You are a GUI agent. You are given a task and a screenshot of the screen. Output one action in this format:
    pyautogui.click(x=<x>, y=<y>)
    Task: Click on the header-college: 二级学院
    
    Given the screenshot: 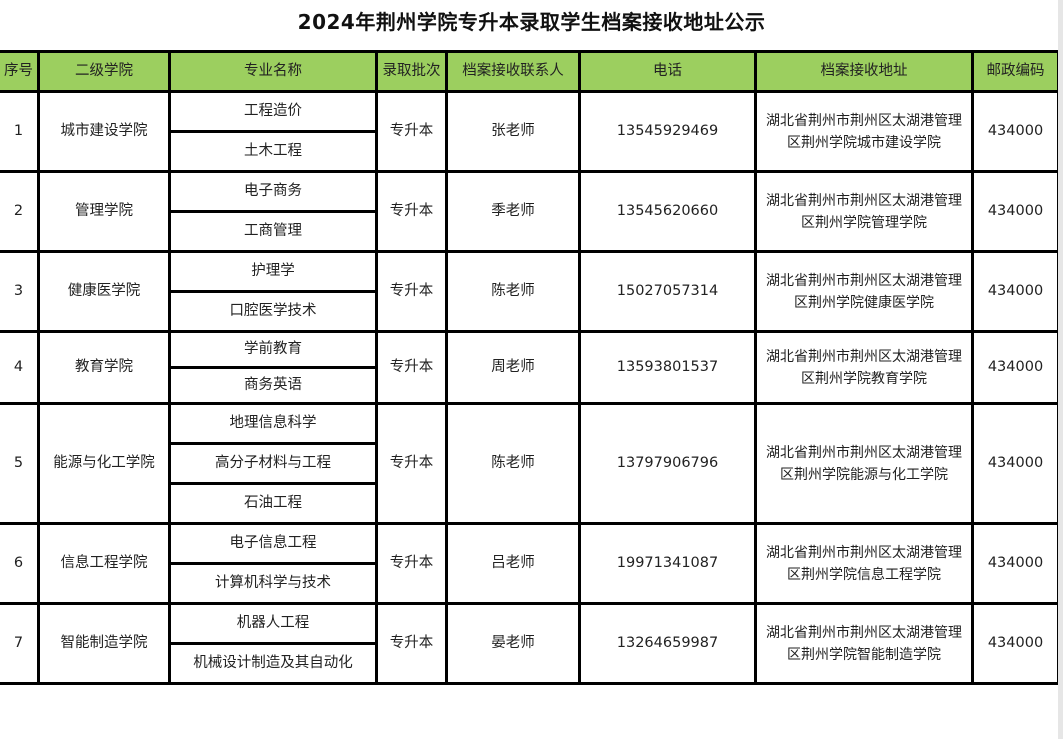 What is the action you would take?
    pyautogui.click(x=104, y=71)
    